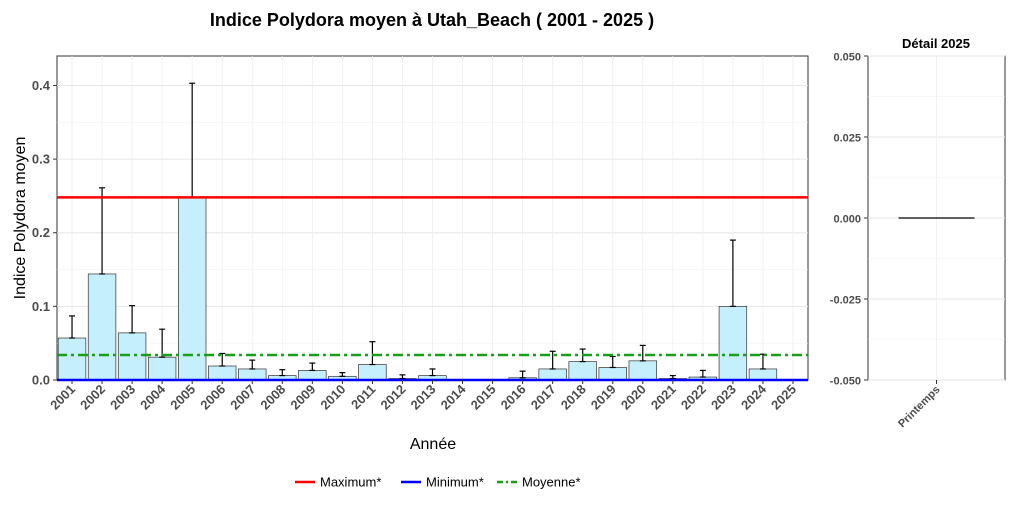 This screenshot has width=1024, height=512. I want to click on main-y-ticks: 0.0 0.1 0.2 0.3 0.4, so click(44, 233).